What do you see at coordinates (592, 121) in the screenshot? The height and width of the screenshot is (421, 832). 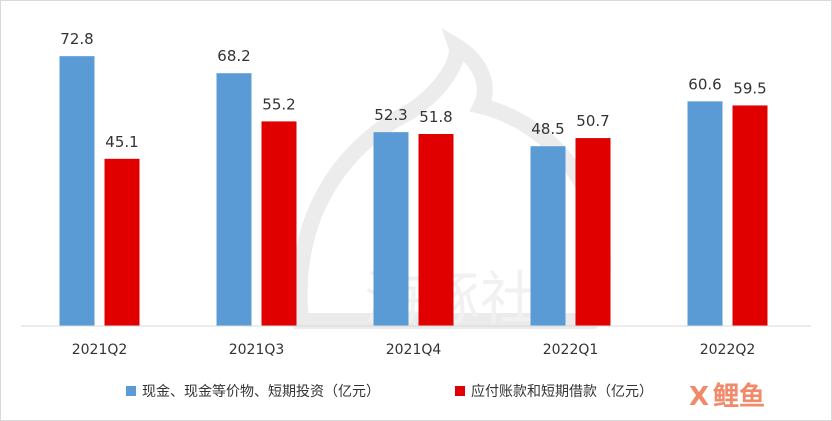 I see `data-label-2022Q1-series-2: 50.7` at bounding box center [592, 121].